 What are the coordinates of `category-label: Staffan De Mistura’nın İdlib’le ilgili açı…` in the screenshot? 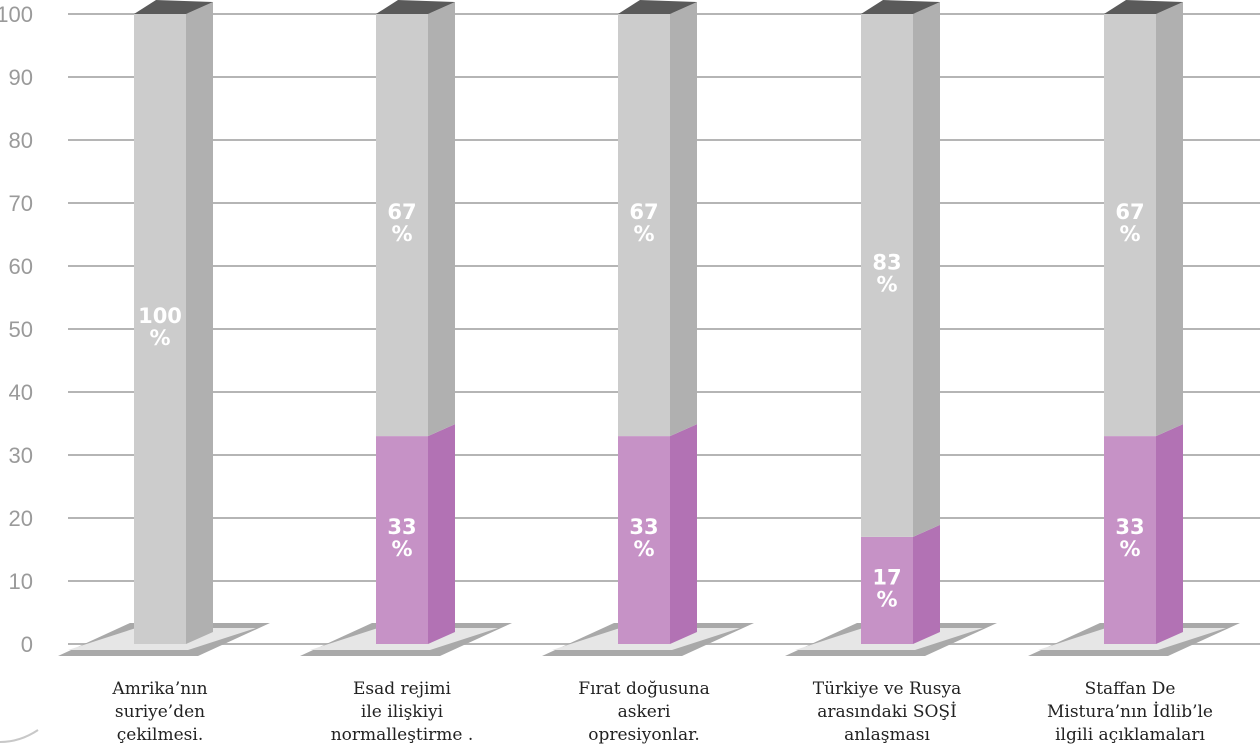 It's located at (1130, 712).